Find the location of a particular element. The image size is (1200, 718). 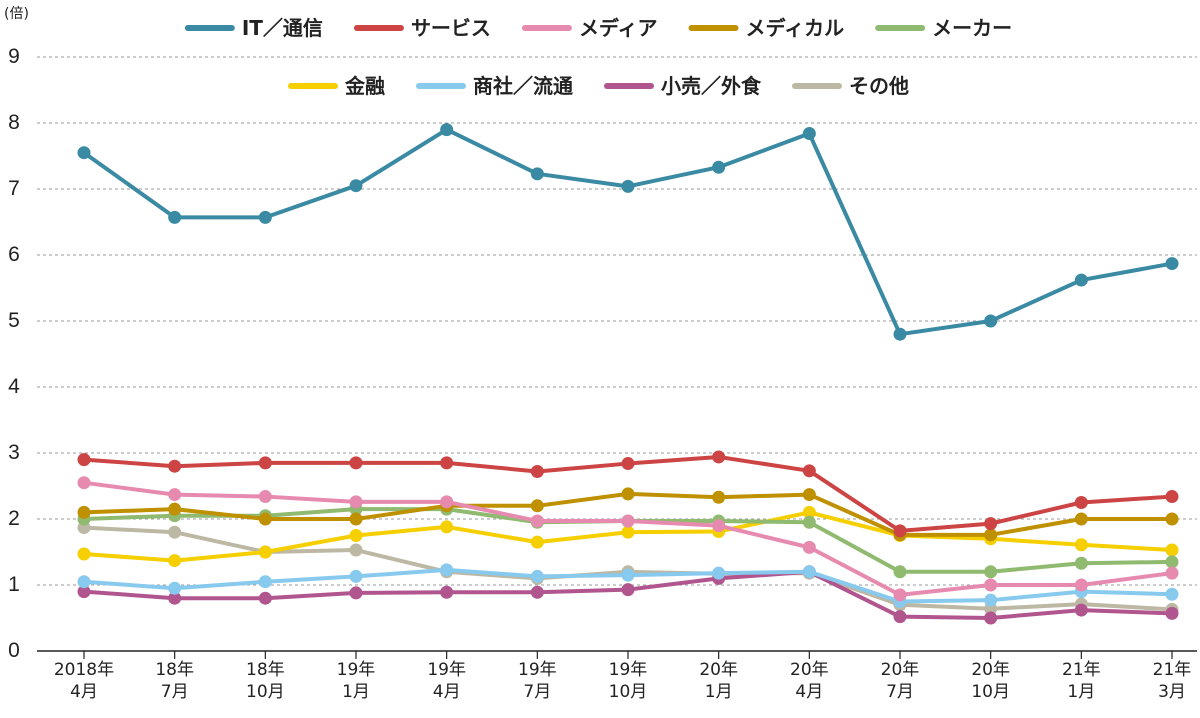

legend-item: 小売／外食 is located at coordinates (683, 86).